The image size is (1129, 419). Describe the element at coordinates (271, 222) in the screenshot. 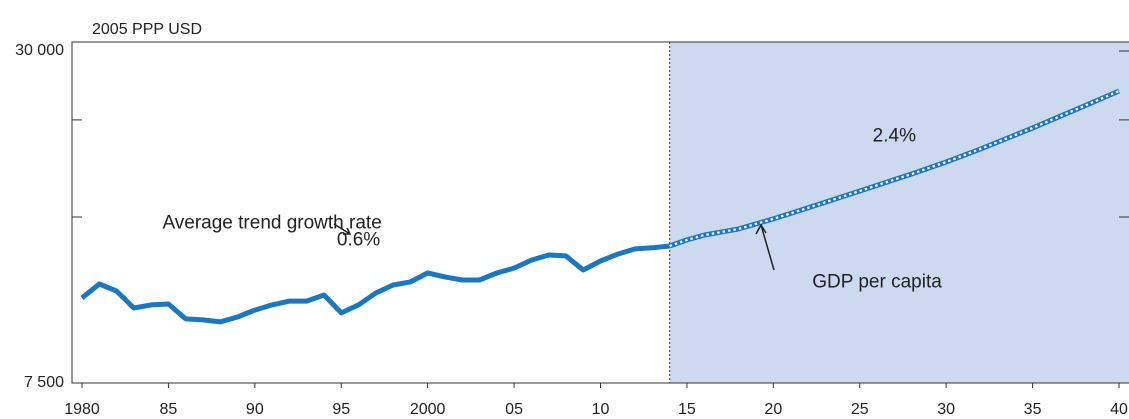

I see `annotation: Average trend growth rate` at that location.